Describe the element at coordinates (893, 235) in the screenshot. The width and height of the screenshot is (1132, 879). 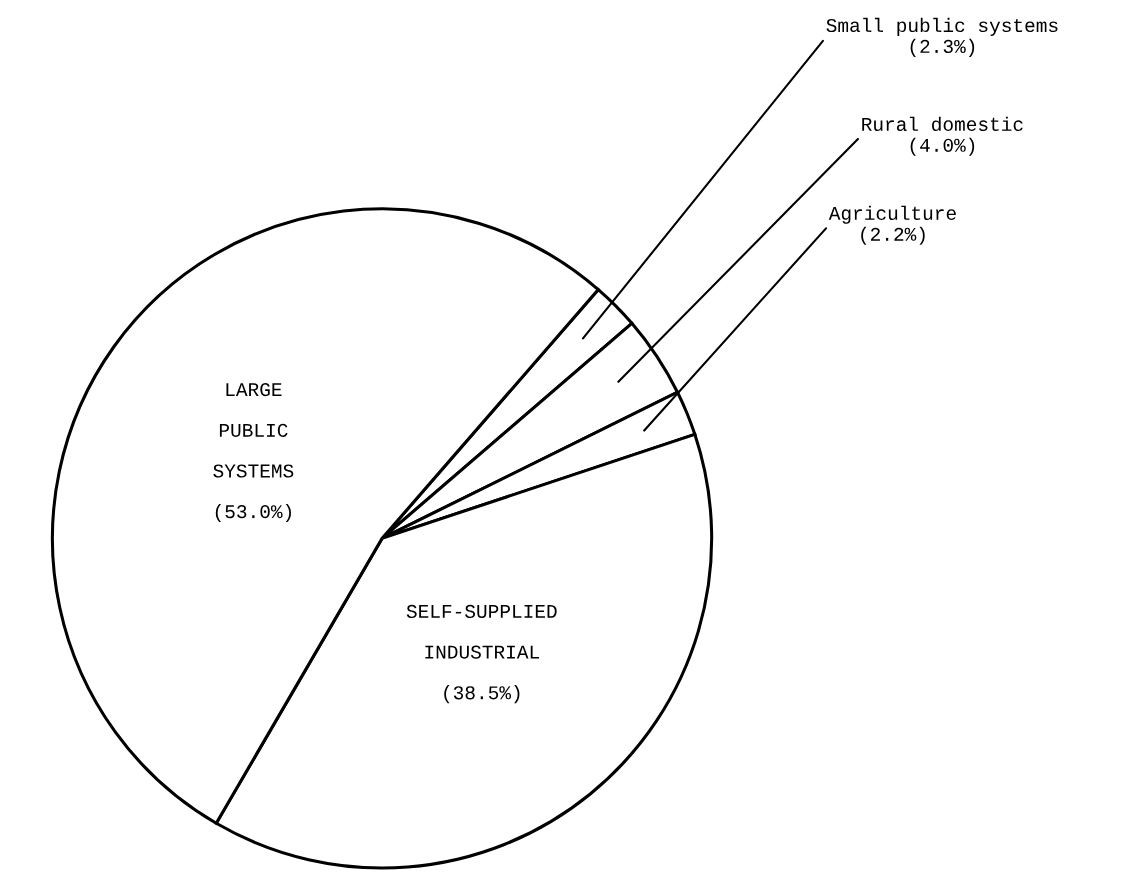
I see `data-label: (2.2%)` at that location.